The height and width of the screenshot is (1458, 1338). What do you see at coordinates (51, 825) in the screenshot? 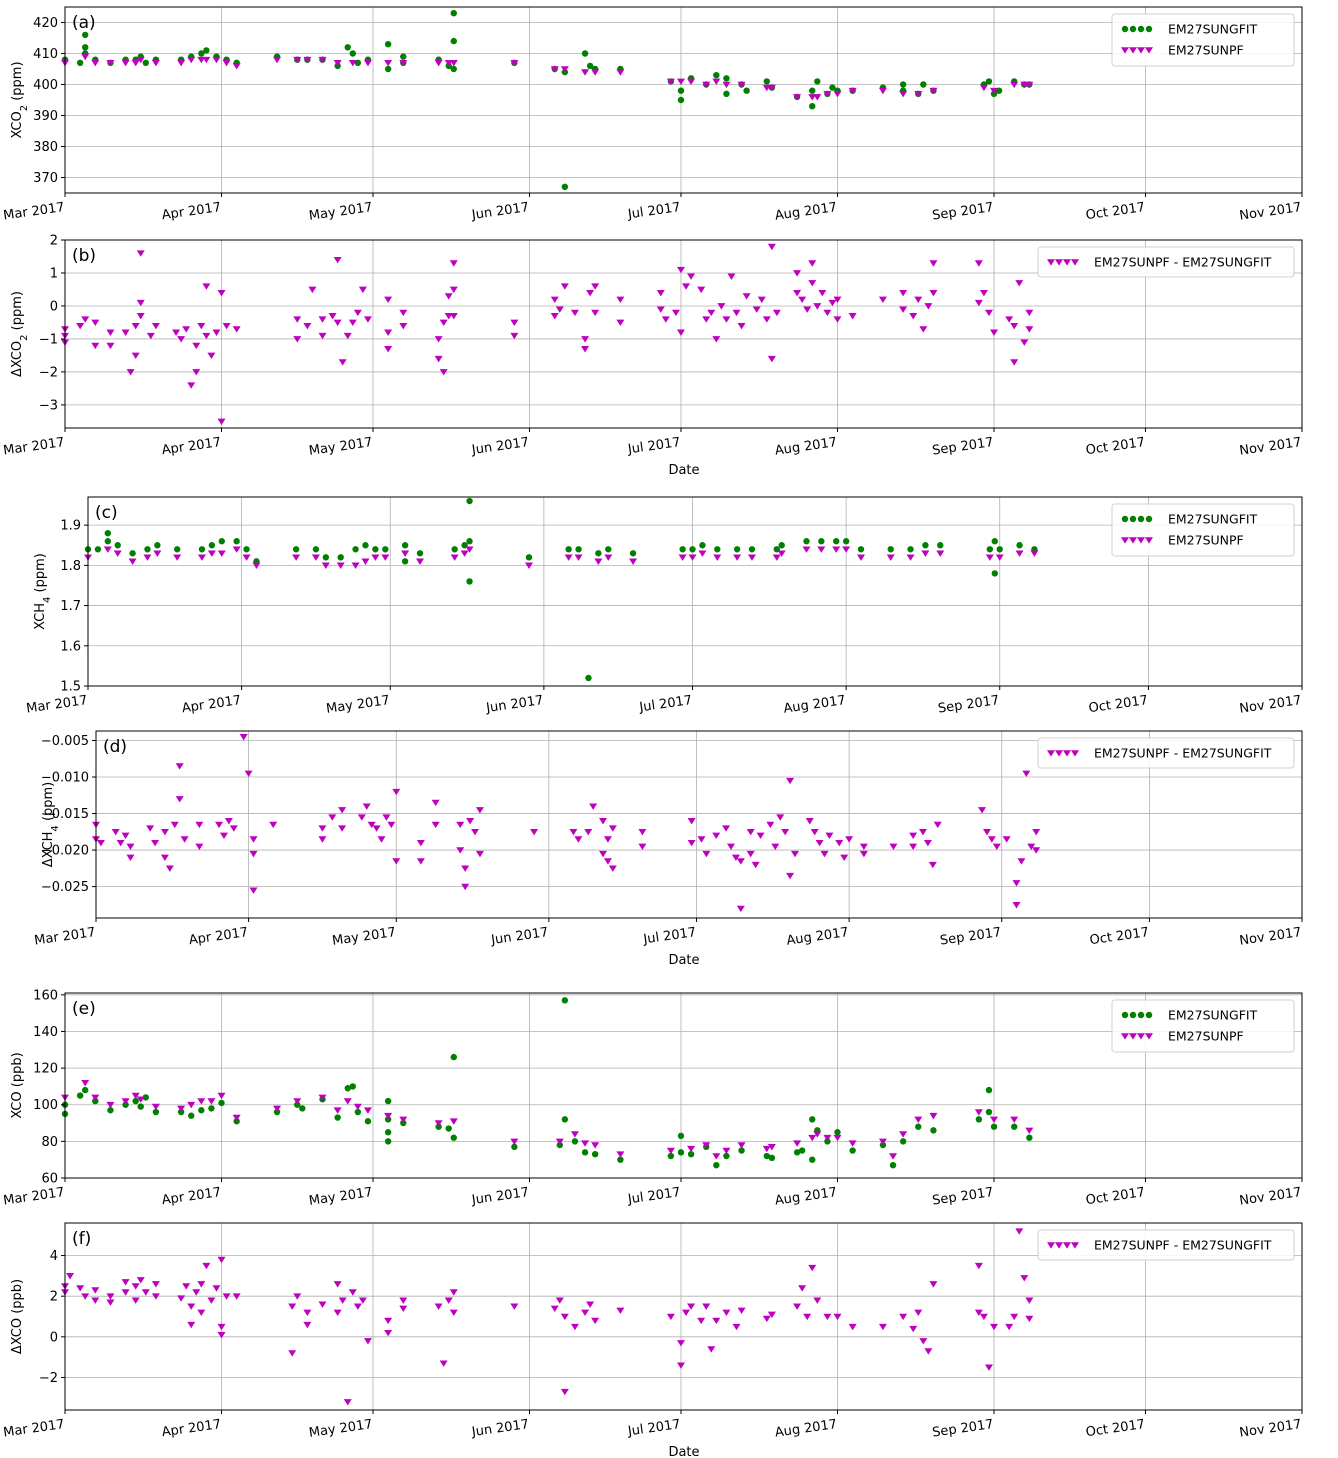
I see `y-axis-label: ΔXCH4 (ppm)` at bounding box center [51, 825].